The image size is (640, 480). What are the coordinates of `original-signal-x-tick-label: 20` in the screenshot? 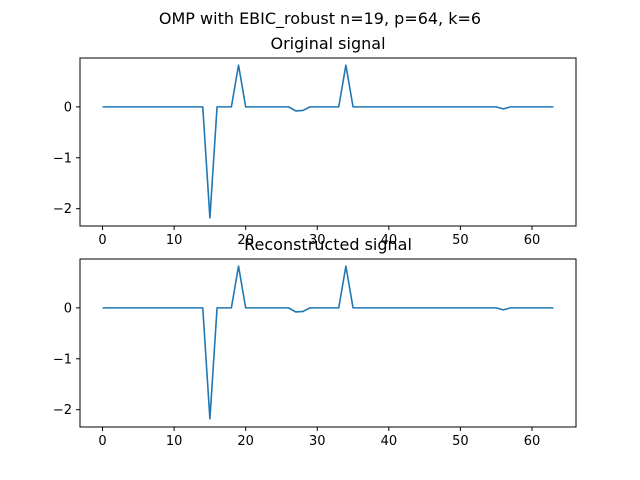 It's located at (245, 240).